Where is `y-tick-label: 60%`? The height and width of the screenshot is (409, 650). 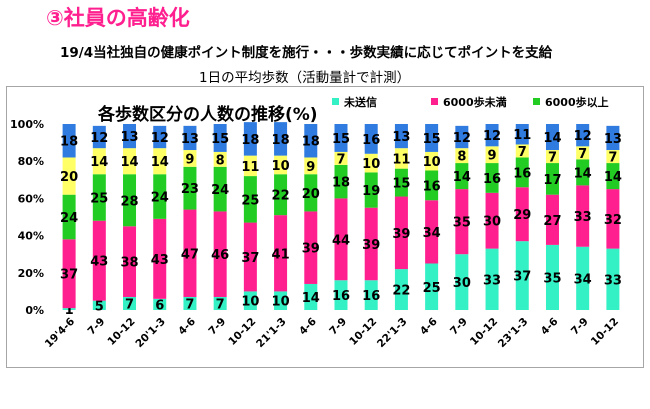
y-tick-label: 60% is located at coordinates (31, 198).